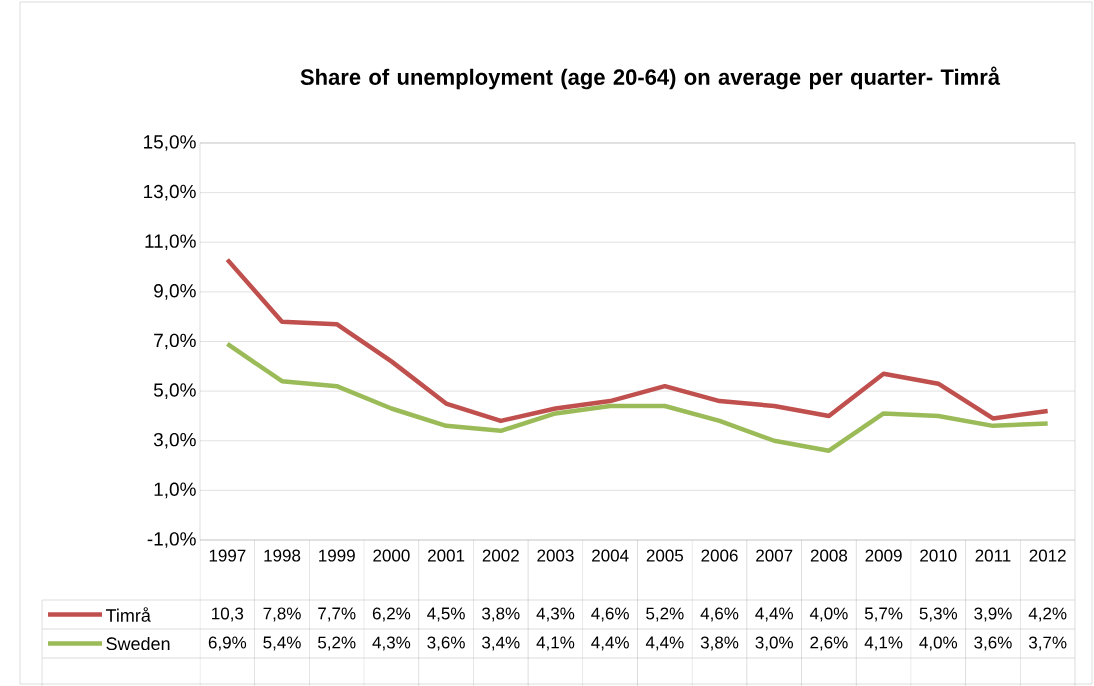 The width and height of the screenshot is (1094, 686). Describe the element at coordinates (175, 341) in the screenshot. I see `y-tick-label: 7,0%` at that location.